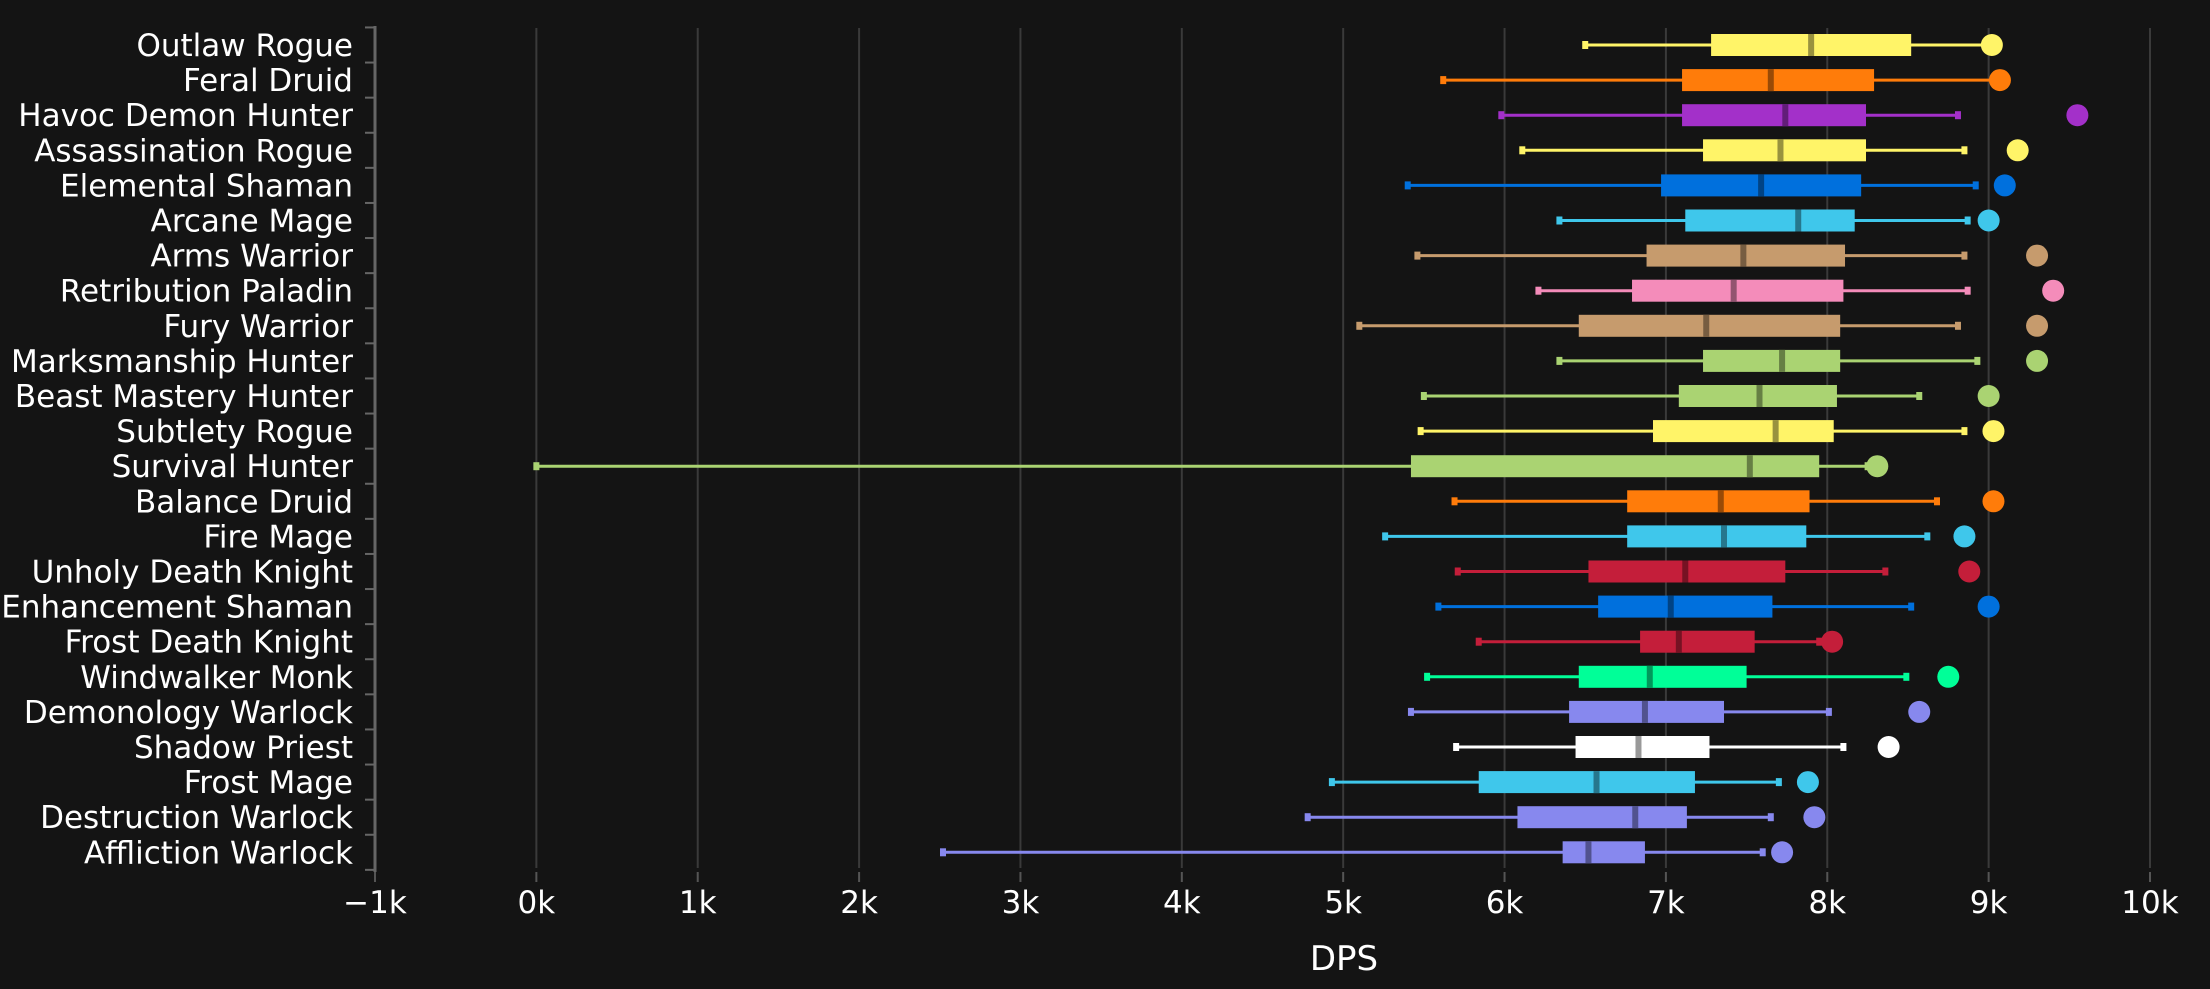  What do you see at coordinates (206, 186) in the screenshot?
I see `category-label: Elemental Shaman` at bounding box center [206, 186].